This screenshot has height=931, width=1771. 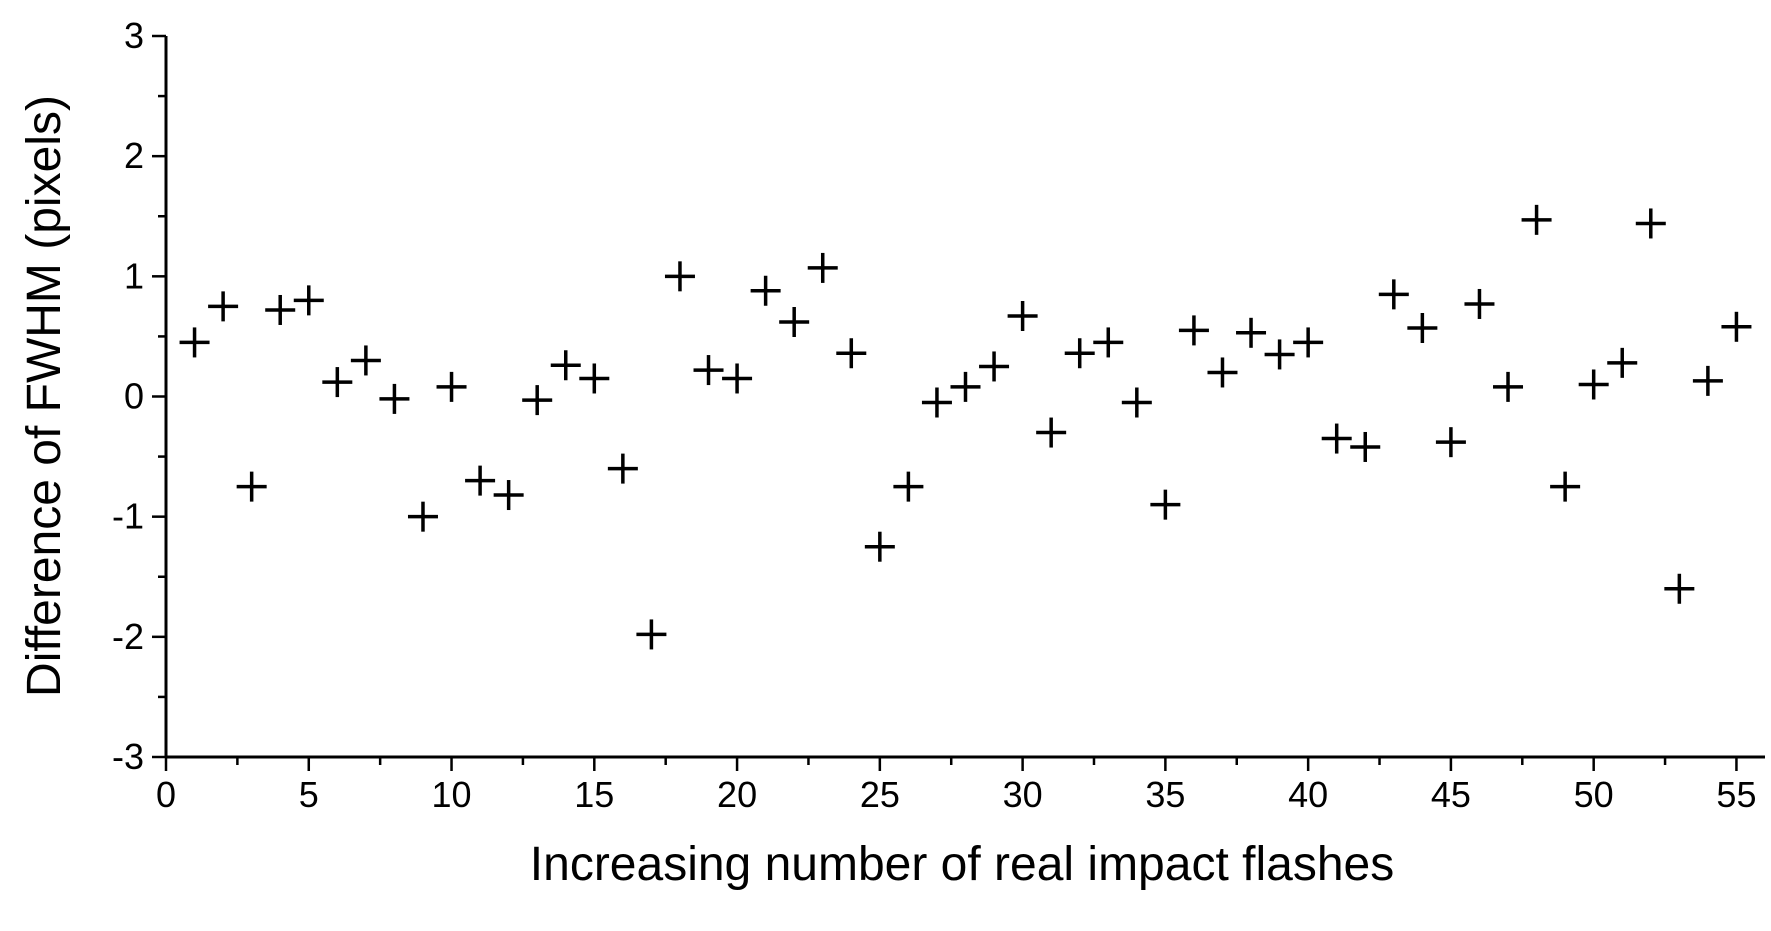 I want to click on x-tick-label: 25, so click(x=880, y=794).